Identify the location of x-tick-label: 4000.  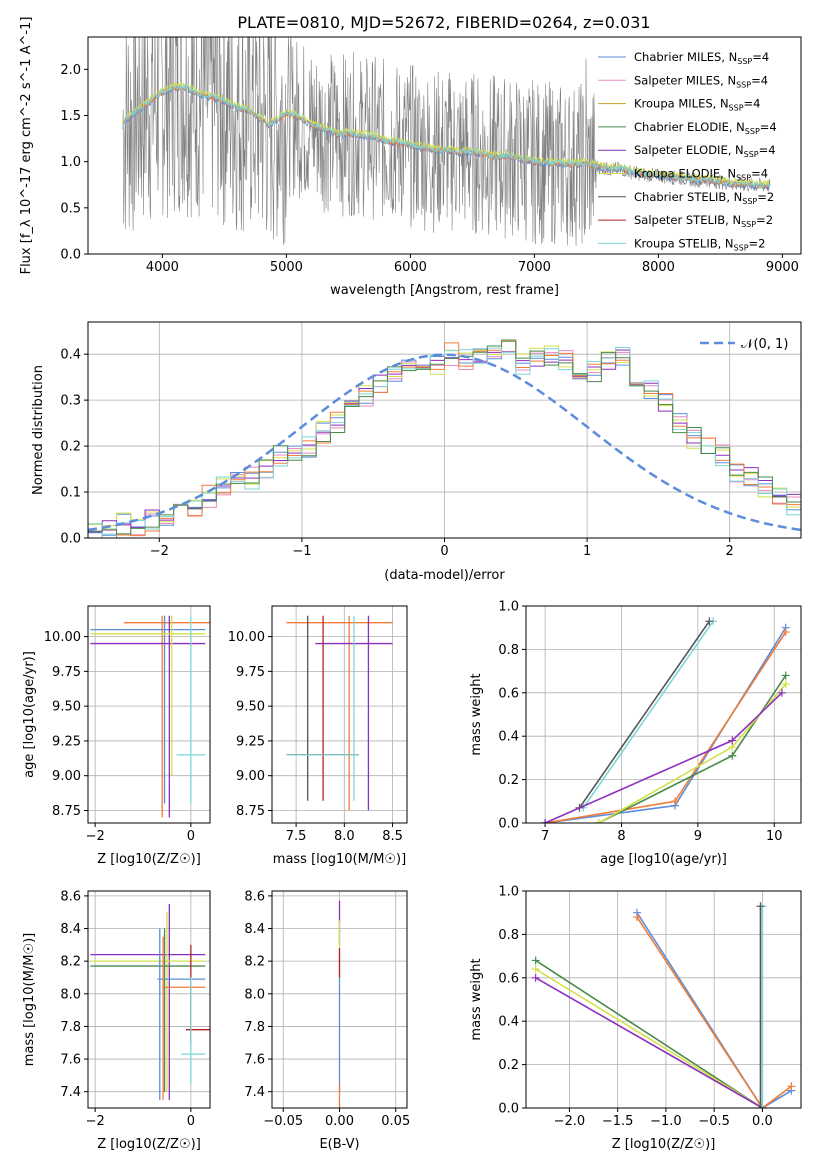
(162, 267).